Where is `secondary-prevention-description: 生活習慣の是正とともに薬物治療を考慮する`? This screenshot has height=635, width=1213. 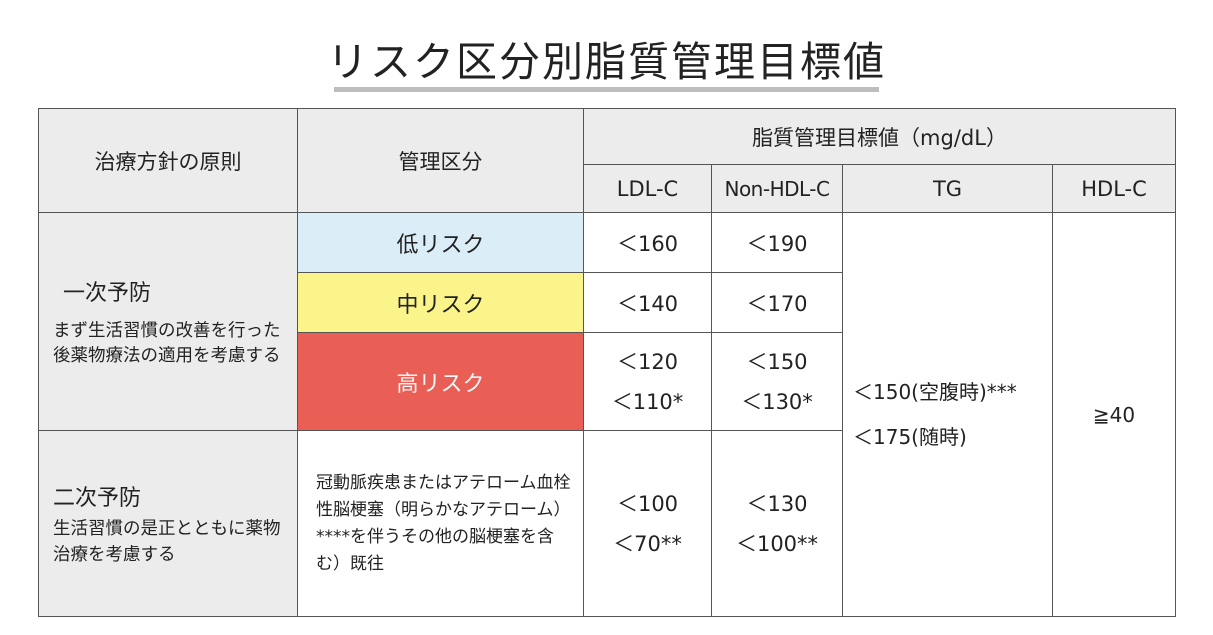
secondary-prevention-description: 生活習慣の是正とともに薬物治療を考慮する is located at coordinates (167, 541).